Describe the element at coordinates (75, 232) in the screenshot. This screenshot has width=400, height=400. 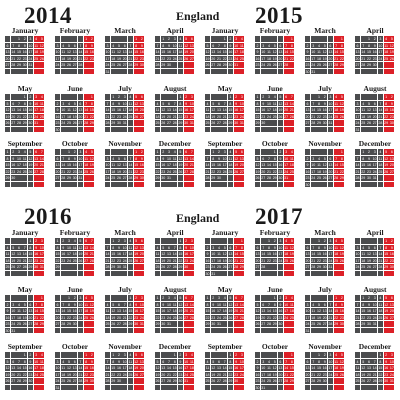
I see `month-name: February` at that location.